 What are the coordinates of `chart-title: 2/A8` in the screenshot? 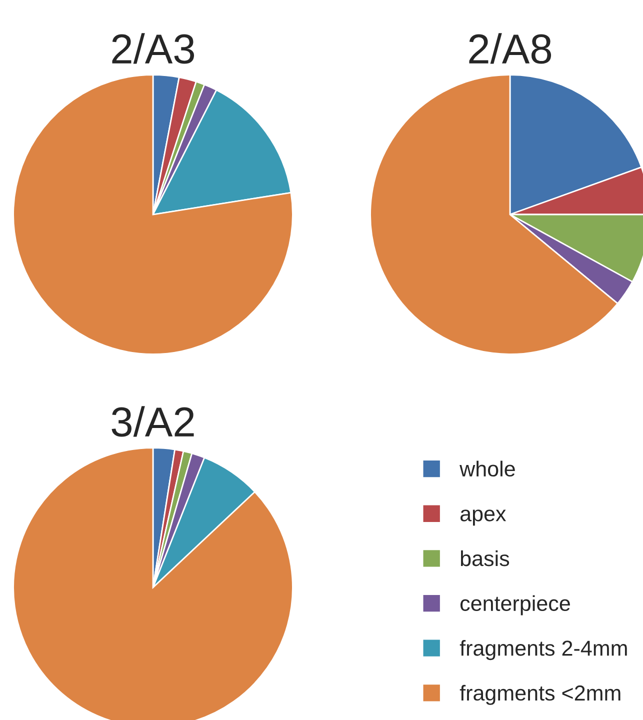 It's located at (510, 48).